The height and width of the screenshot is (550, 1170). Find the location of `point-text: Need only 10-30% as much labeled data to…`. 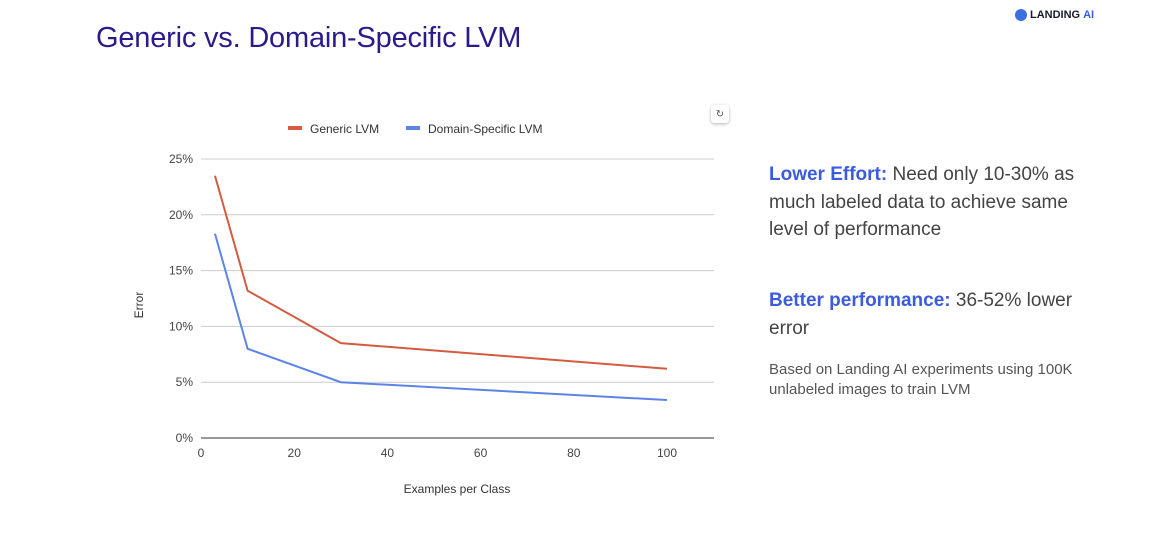

point-text: Need only 10-30% as much labeled data to… is located at coordinates (922, 202).